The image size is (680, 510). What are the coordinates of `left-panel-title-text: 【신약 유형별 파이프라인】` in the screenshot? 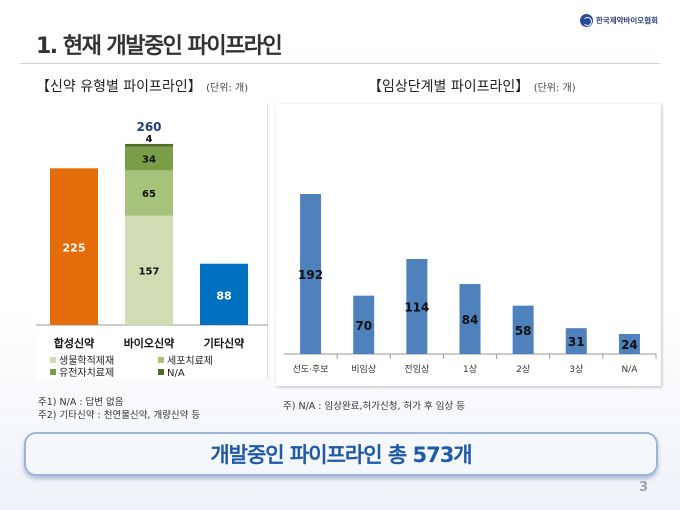 It's located at (119, 87).